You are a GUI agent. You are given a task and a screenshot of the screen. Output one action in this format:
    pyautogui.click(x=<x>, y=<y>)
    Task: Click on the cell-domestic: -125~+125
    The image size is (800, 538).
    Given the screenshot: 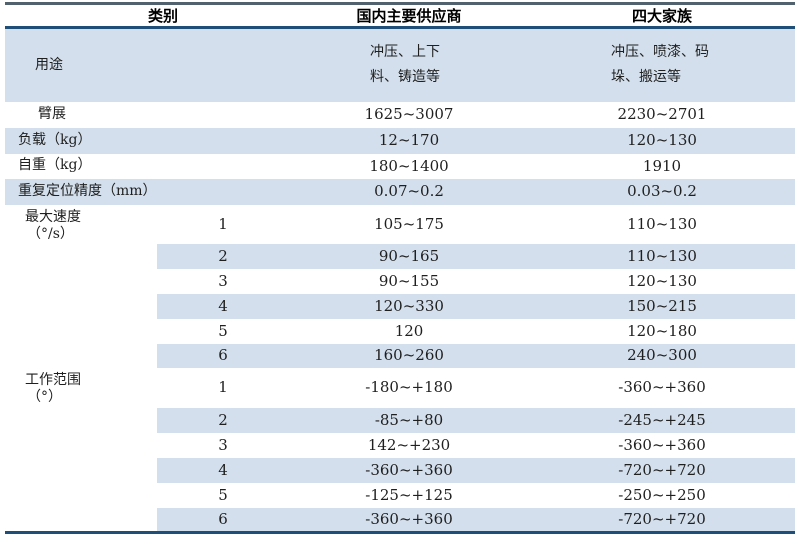 What is the action you would take?
    pyautogui.click(x=409, y=494)
    